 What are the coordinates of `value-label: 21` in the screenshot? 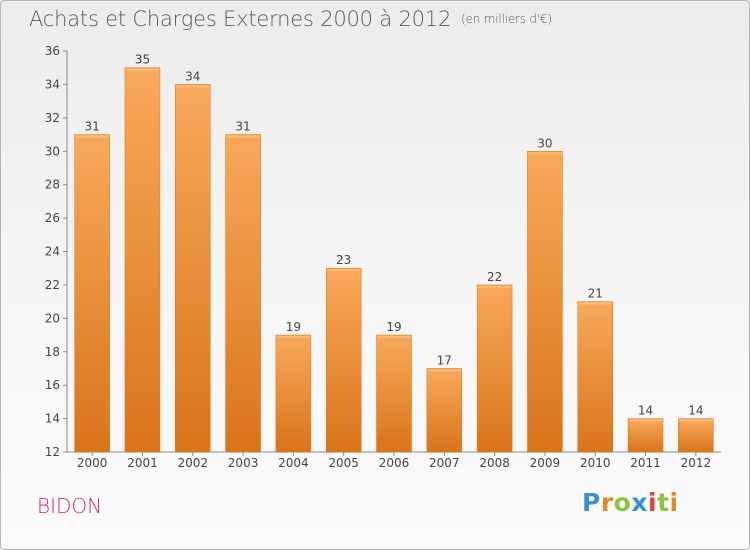 It's located at (595, 294).